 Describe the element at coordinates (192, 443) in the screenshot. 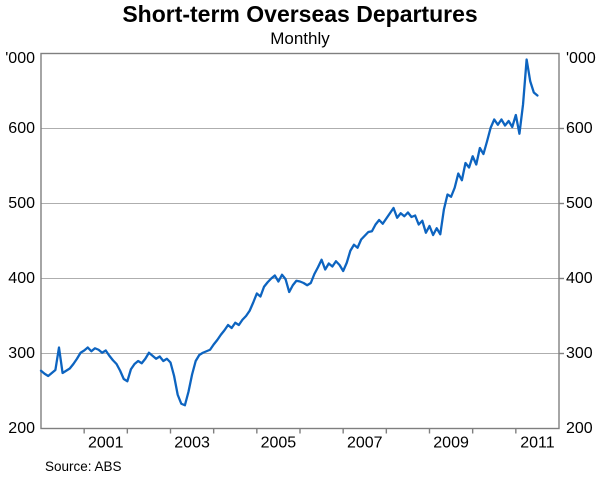

I see `x-axis-label-2003: 2003` at that location.